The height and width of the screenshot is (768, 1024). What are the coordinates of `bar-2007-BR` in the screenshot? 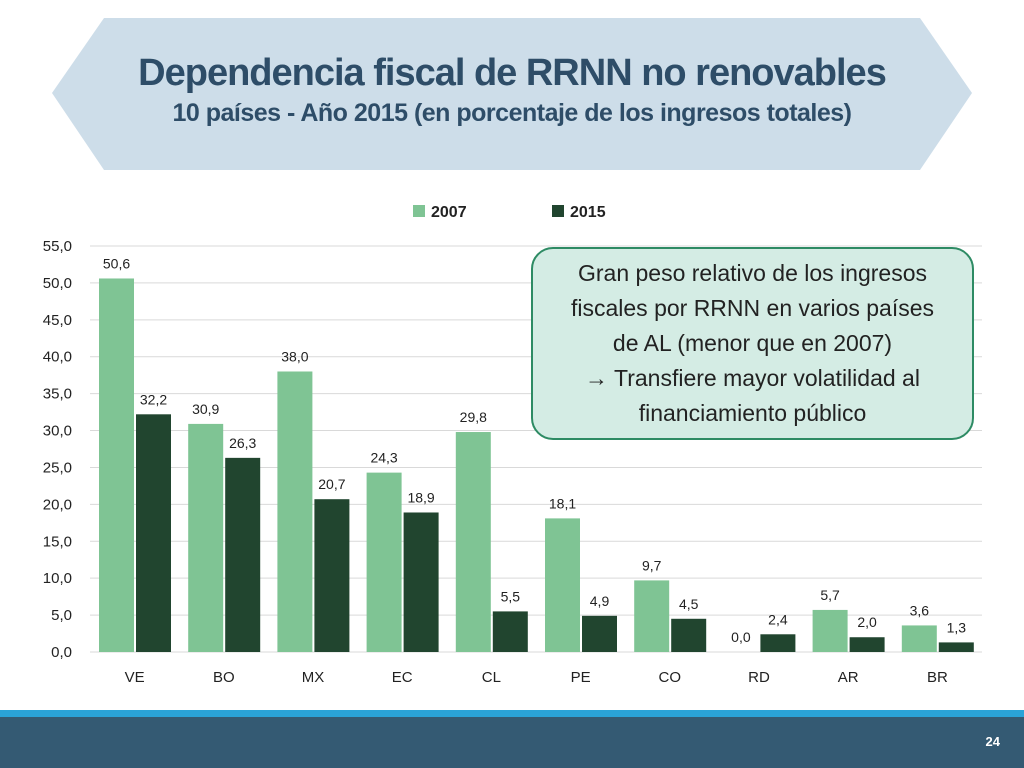 It's located at (919, 638).